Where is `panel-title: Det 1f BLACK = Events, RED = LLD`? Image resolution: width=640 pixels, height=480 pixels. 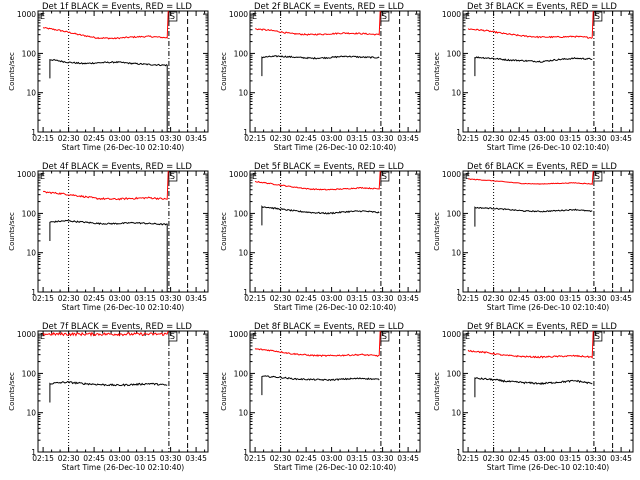 panel-title: Det 1f BLACK = Events, RED = LLD is located at coordinates (117, 7).